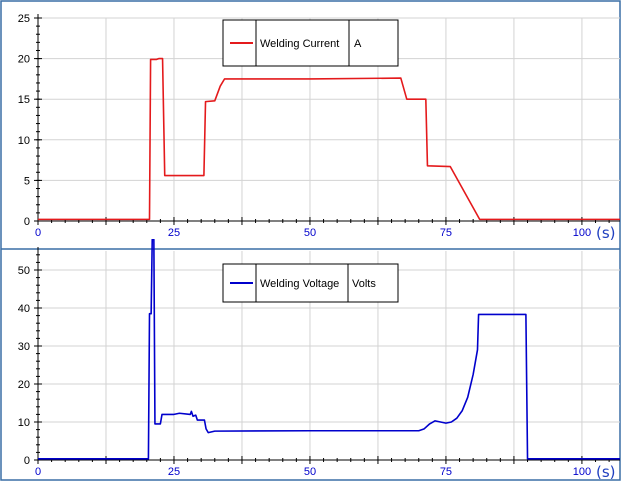  Describe the element at coordinates (38, 233) in the screenshot. I see `current-x-tick-label: 0` at that location.